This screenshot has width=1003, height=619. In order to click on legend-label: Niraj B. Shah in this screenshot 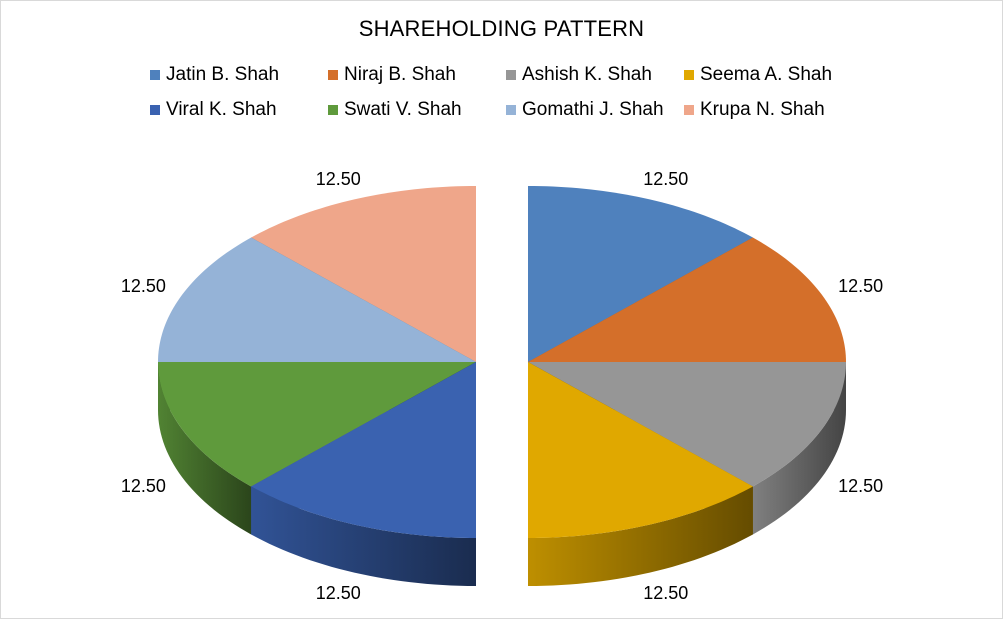, I will do `click(400, 74)`.